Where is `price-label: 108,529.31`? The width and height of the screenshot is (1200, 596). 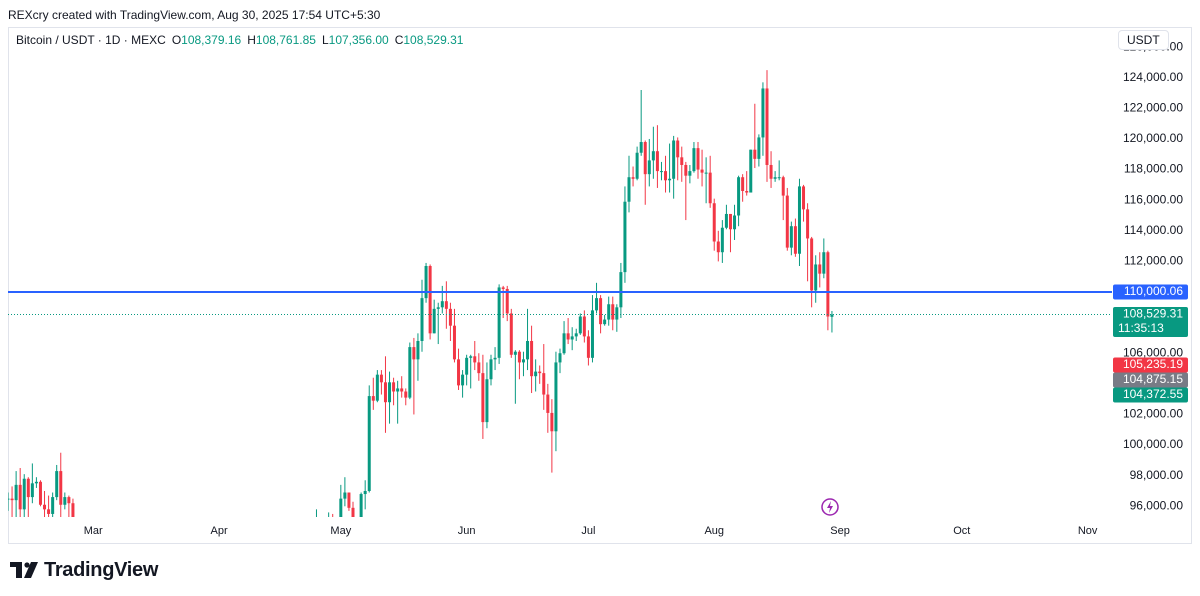
price-label: 108,529.31 is located at coordinates (1153, 314).